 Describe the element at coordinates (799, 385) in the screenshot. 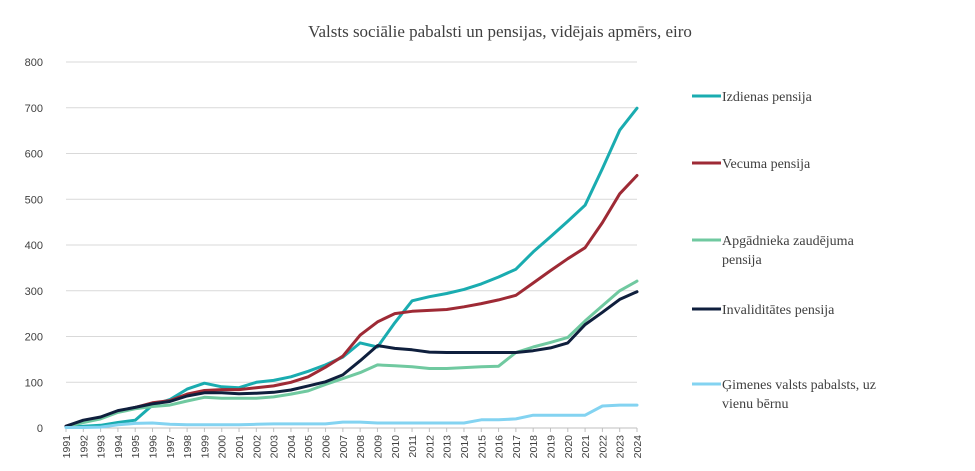

I see `legend-label-4: Ģimenes valsts pabalsts, uz` at that location.